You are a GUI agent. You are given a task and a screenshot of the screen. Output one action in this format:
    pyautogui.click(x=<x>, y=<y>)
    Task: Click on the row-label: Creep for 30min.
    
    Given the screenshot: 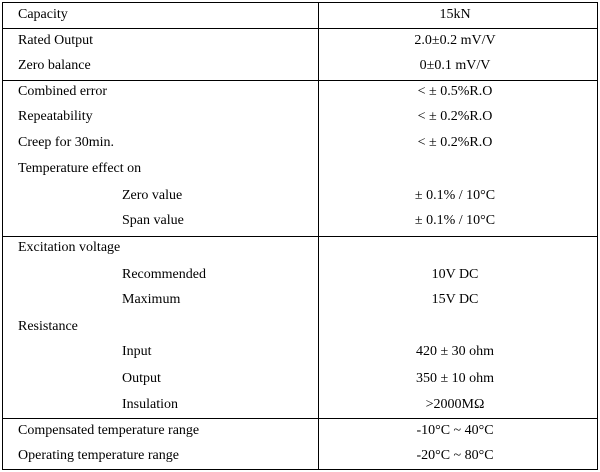 What is the action you would take?
    pyautogui.click(x=66, y=142)
    